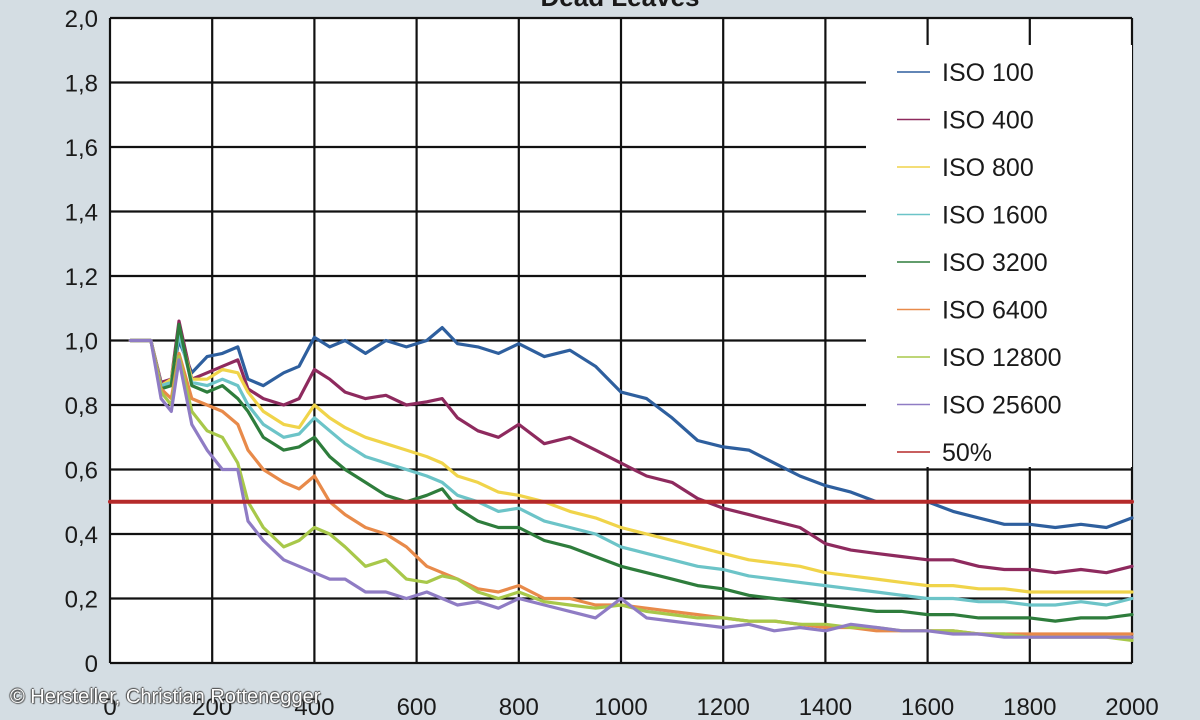  I want to click on x-tick-label: 1400, so click(825, 707).